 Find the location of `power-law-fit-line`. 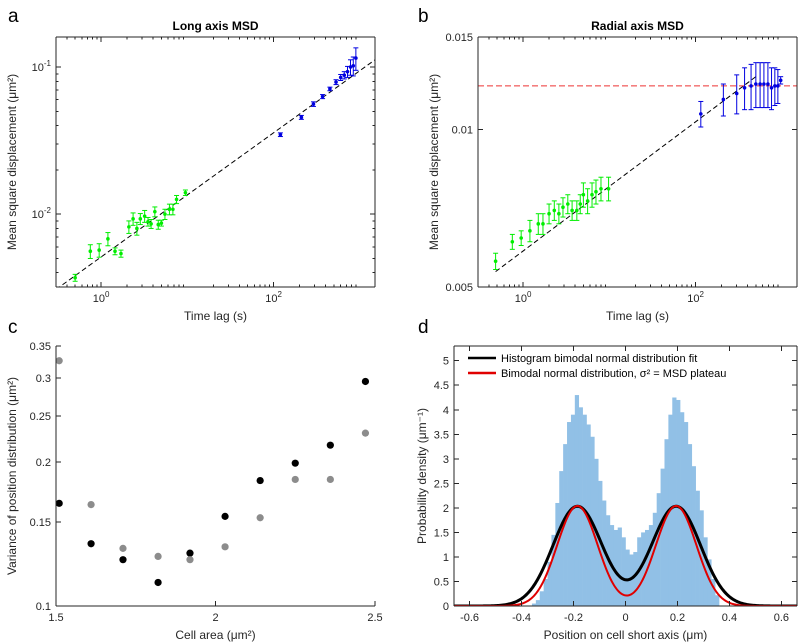

power-law-fit-line is located at coordinates (216, 173).